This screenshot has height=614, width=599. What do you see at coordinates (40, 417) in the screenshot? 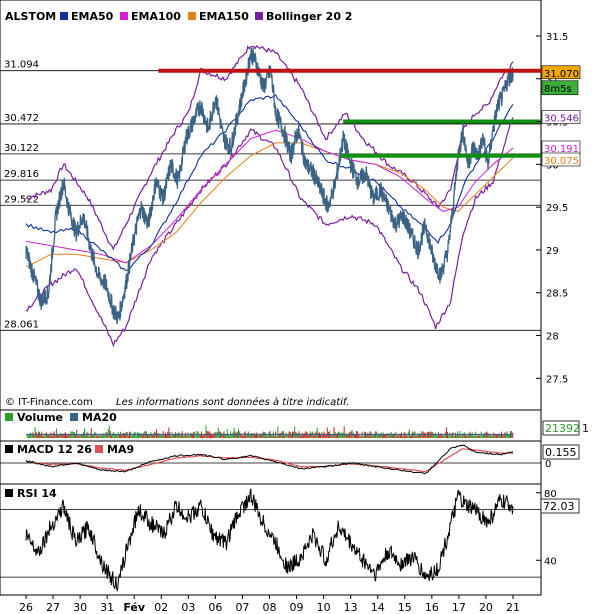
I see `legend-volume: Volume` at bounding box center [40, 417].